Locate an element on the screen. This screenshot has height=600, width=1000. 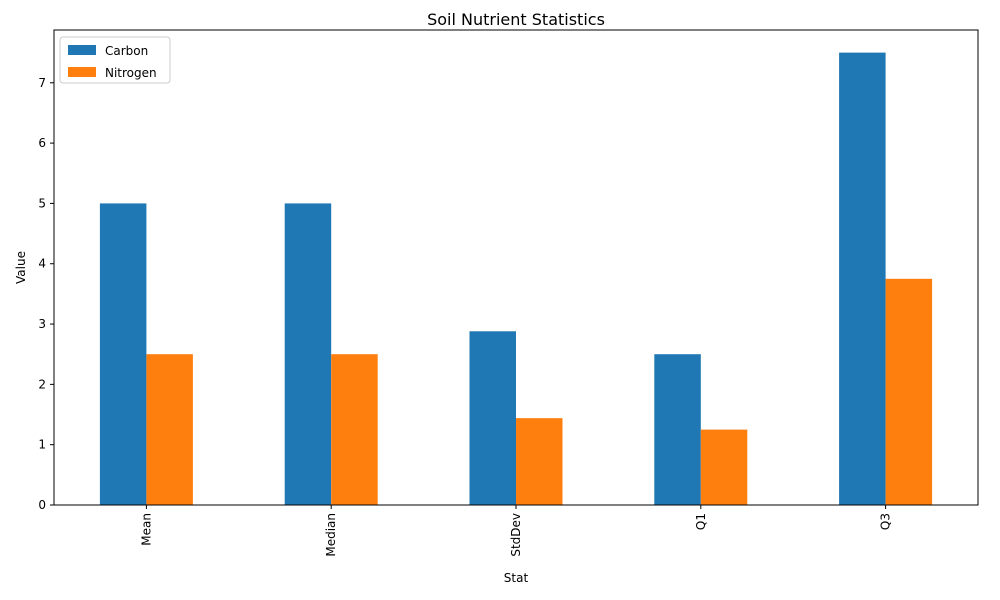
bar-nitrogen-mean is located at coordinates (169, 429).